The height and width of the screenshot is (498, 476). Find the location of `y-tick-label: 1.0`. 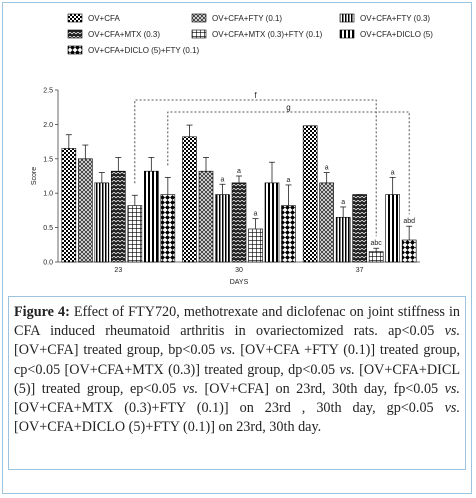

y-tick-label: 1.0 is located at coordinates (48, 194).